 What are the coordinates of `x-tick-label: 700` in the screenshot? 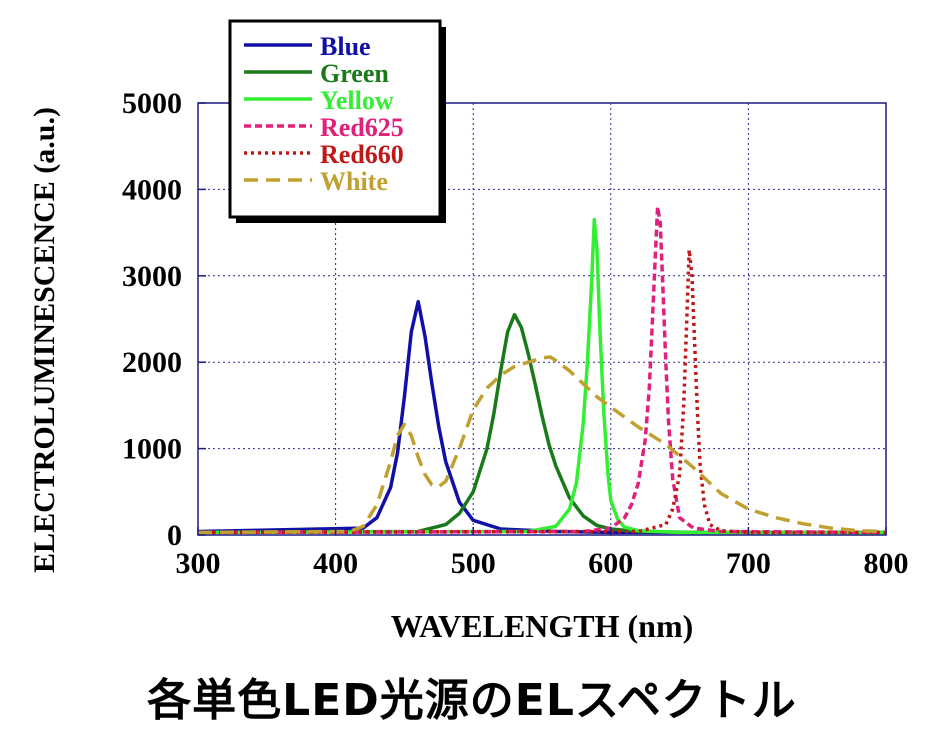 It's located at (748, 563).